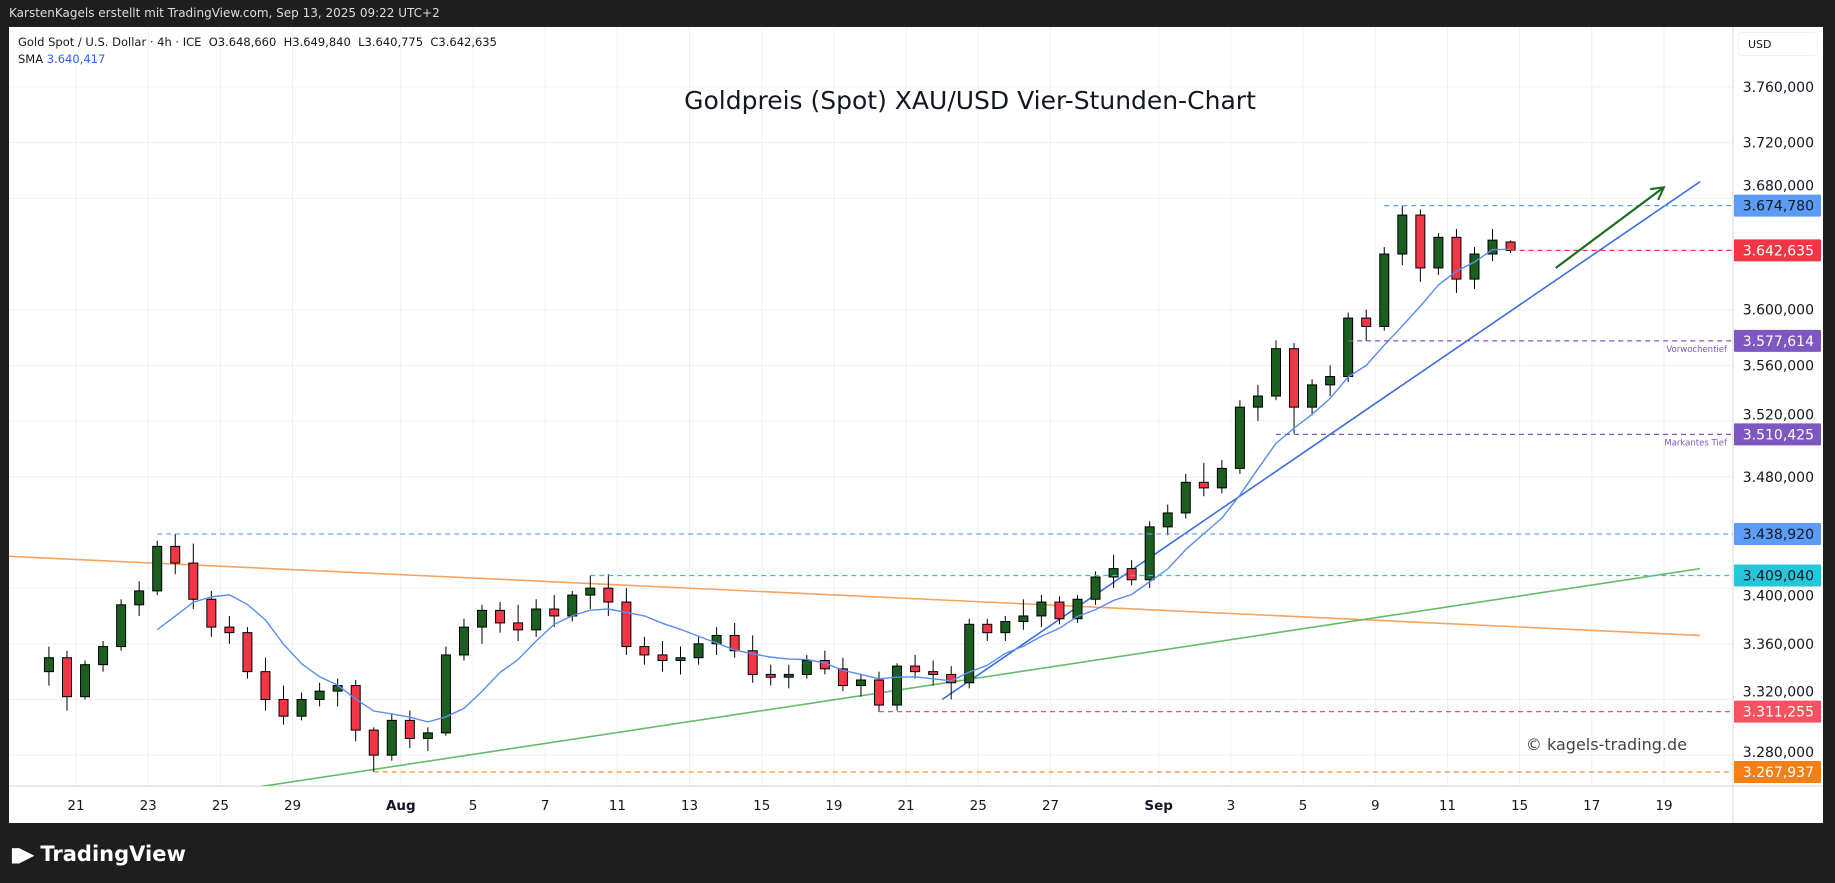 The height and width of the screenshot is (883, 1835). I want to click on sma-legend: SMA 3.640,417, so click(61, 59).